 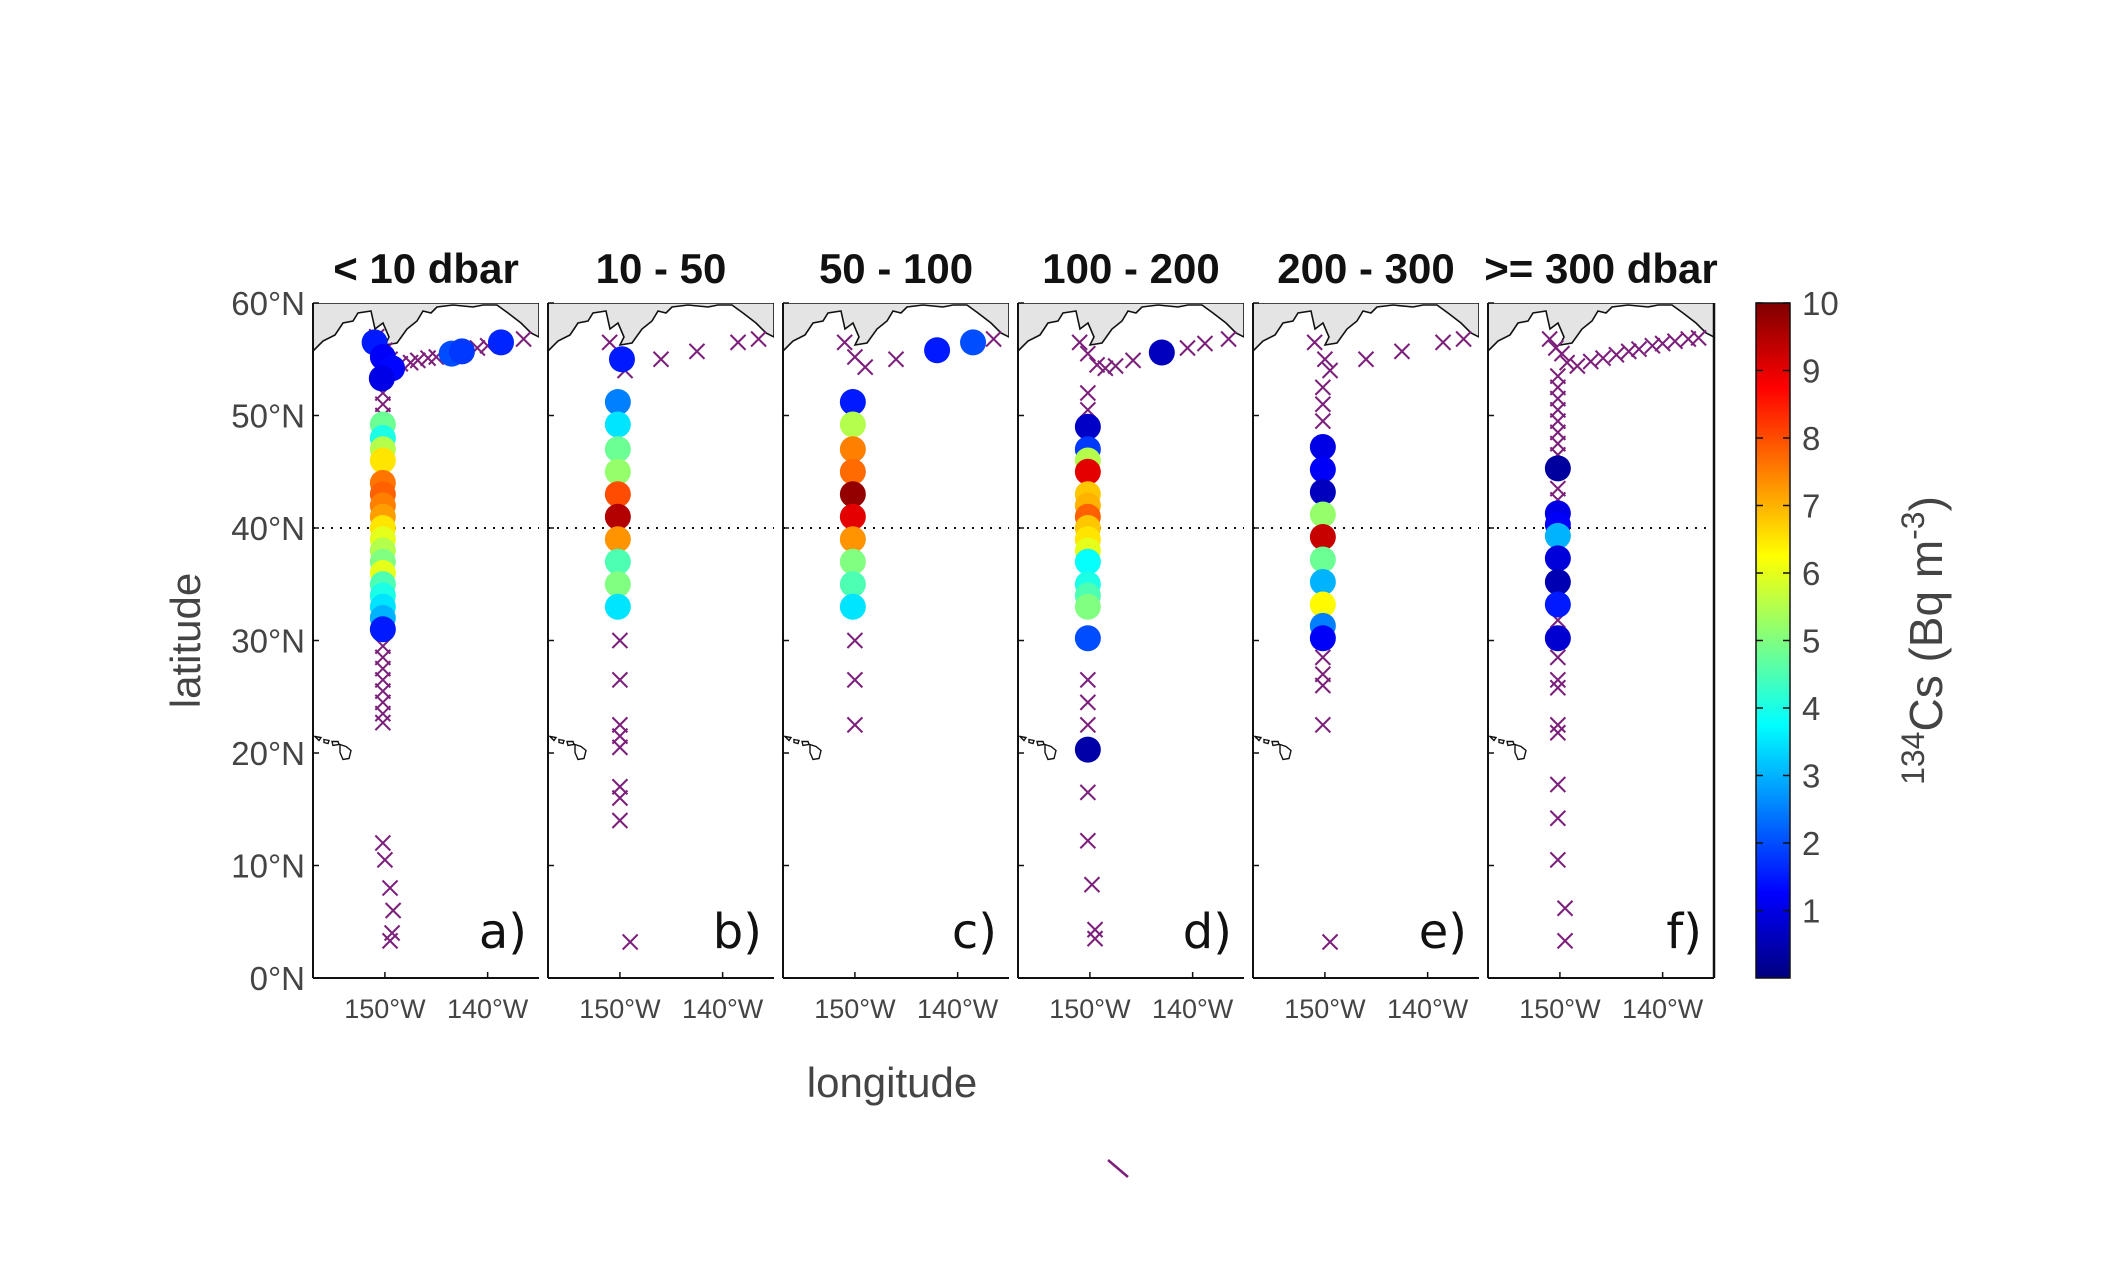 What do you see at coordinates (1811, 843) in the screenshot?
I see `colorbar-tick-label: 2` at bounding box center [1811, 843].